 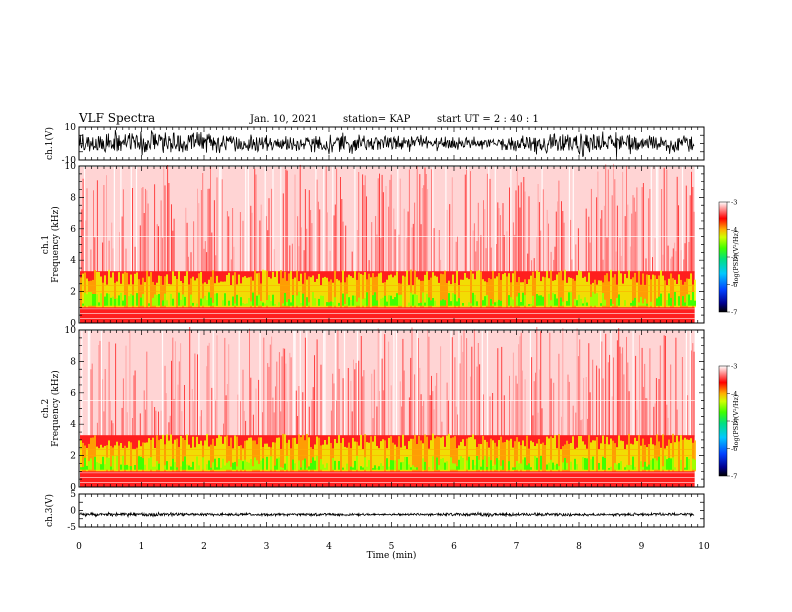 What do you see at coordinates (642, 547) in the screenshot?
I see `x-tick-label: 9` at bounding box center [642, 547].